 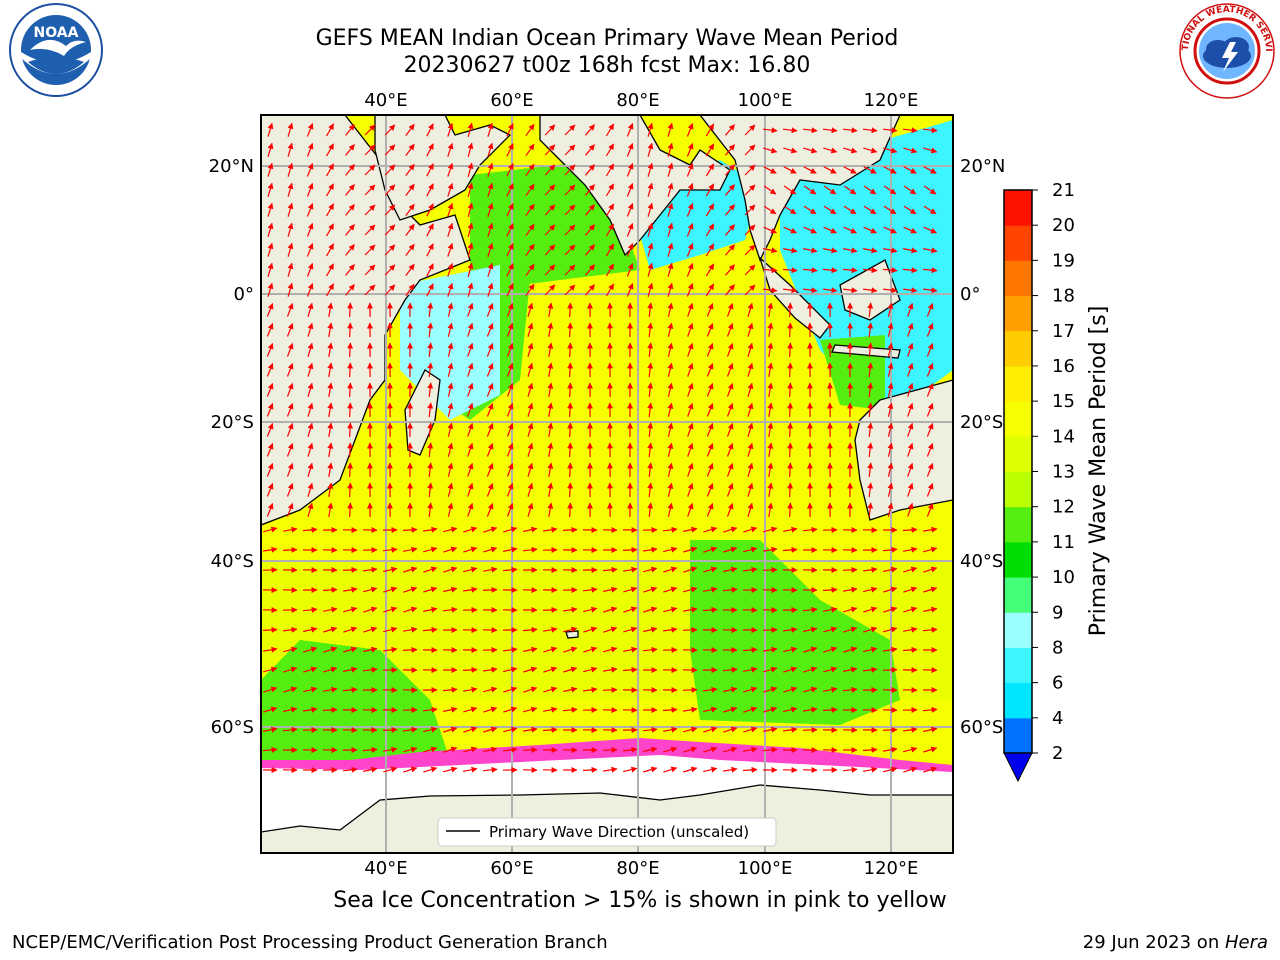 What do you see at coordinates (607, 832) in the screenshot?
I see `map-legend: Primary Wave Direction (unscaled)` at bounding box center [607, 832].